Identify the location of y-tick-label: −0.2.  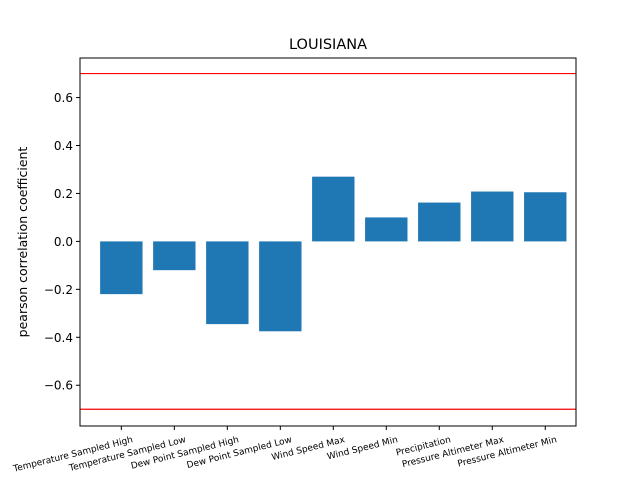
(58, 290).